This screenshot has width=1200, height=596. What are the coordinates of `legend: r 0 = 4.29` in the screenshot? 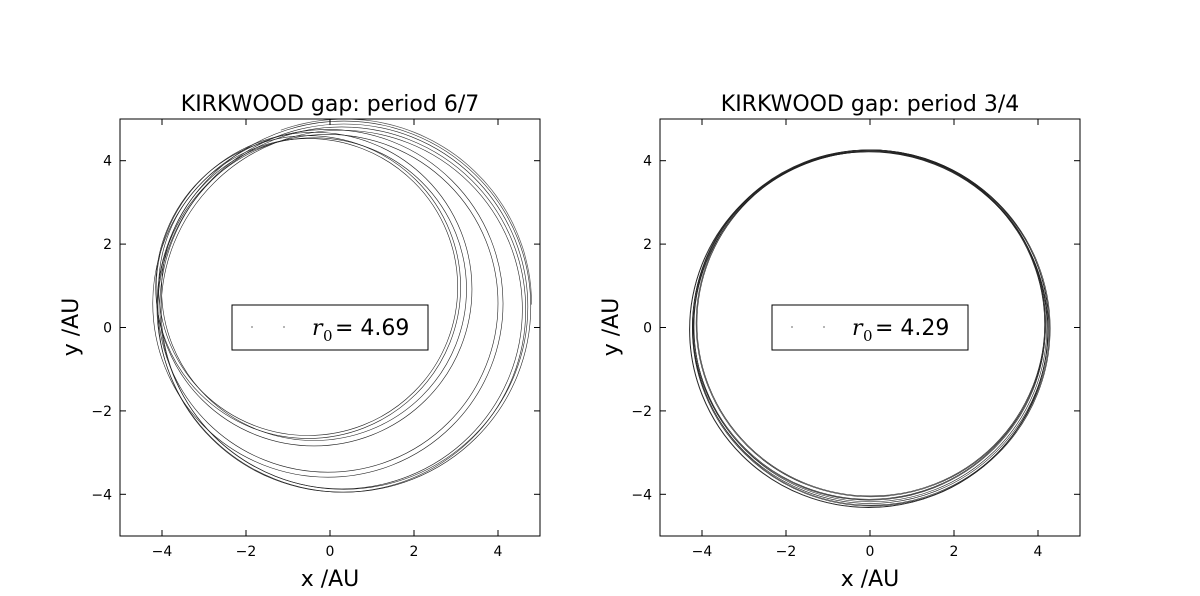 It's located at (870, 327).